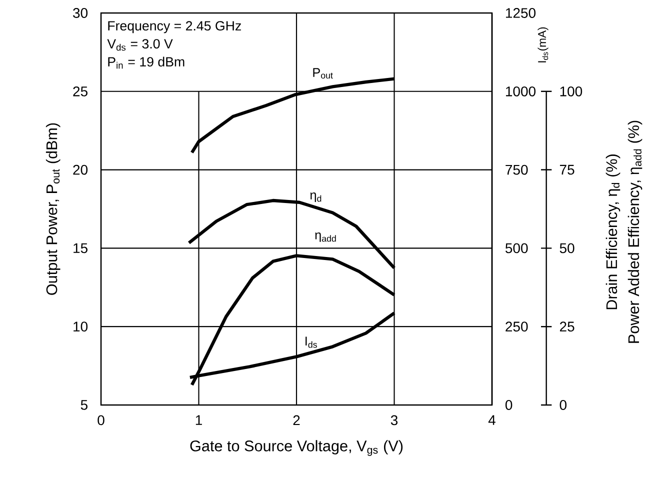 The height and width of the screenshot is (477, 663). Describe the element at coordinates (311, 342) in the screenshot. I see `series-label: I$_{ds}$` at that location.